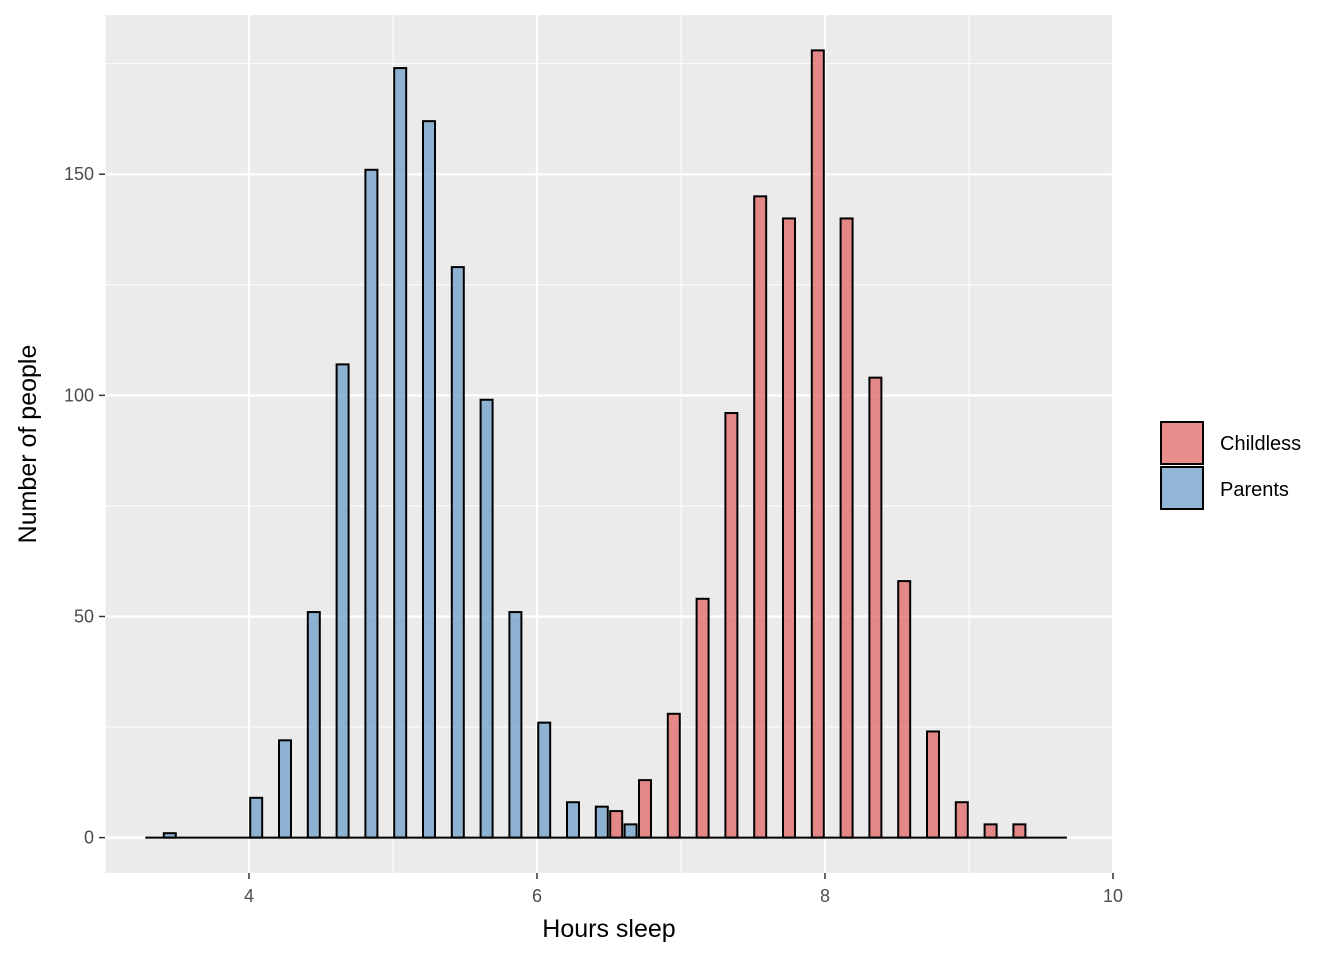  I want to click on y-axis-title: Number of people, so click(28, 444).